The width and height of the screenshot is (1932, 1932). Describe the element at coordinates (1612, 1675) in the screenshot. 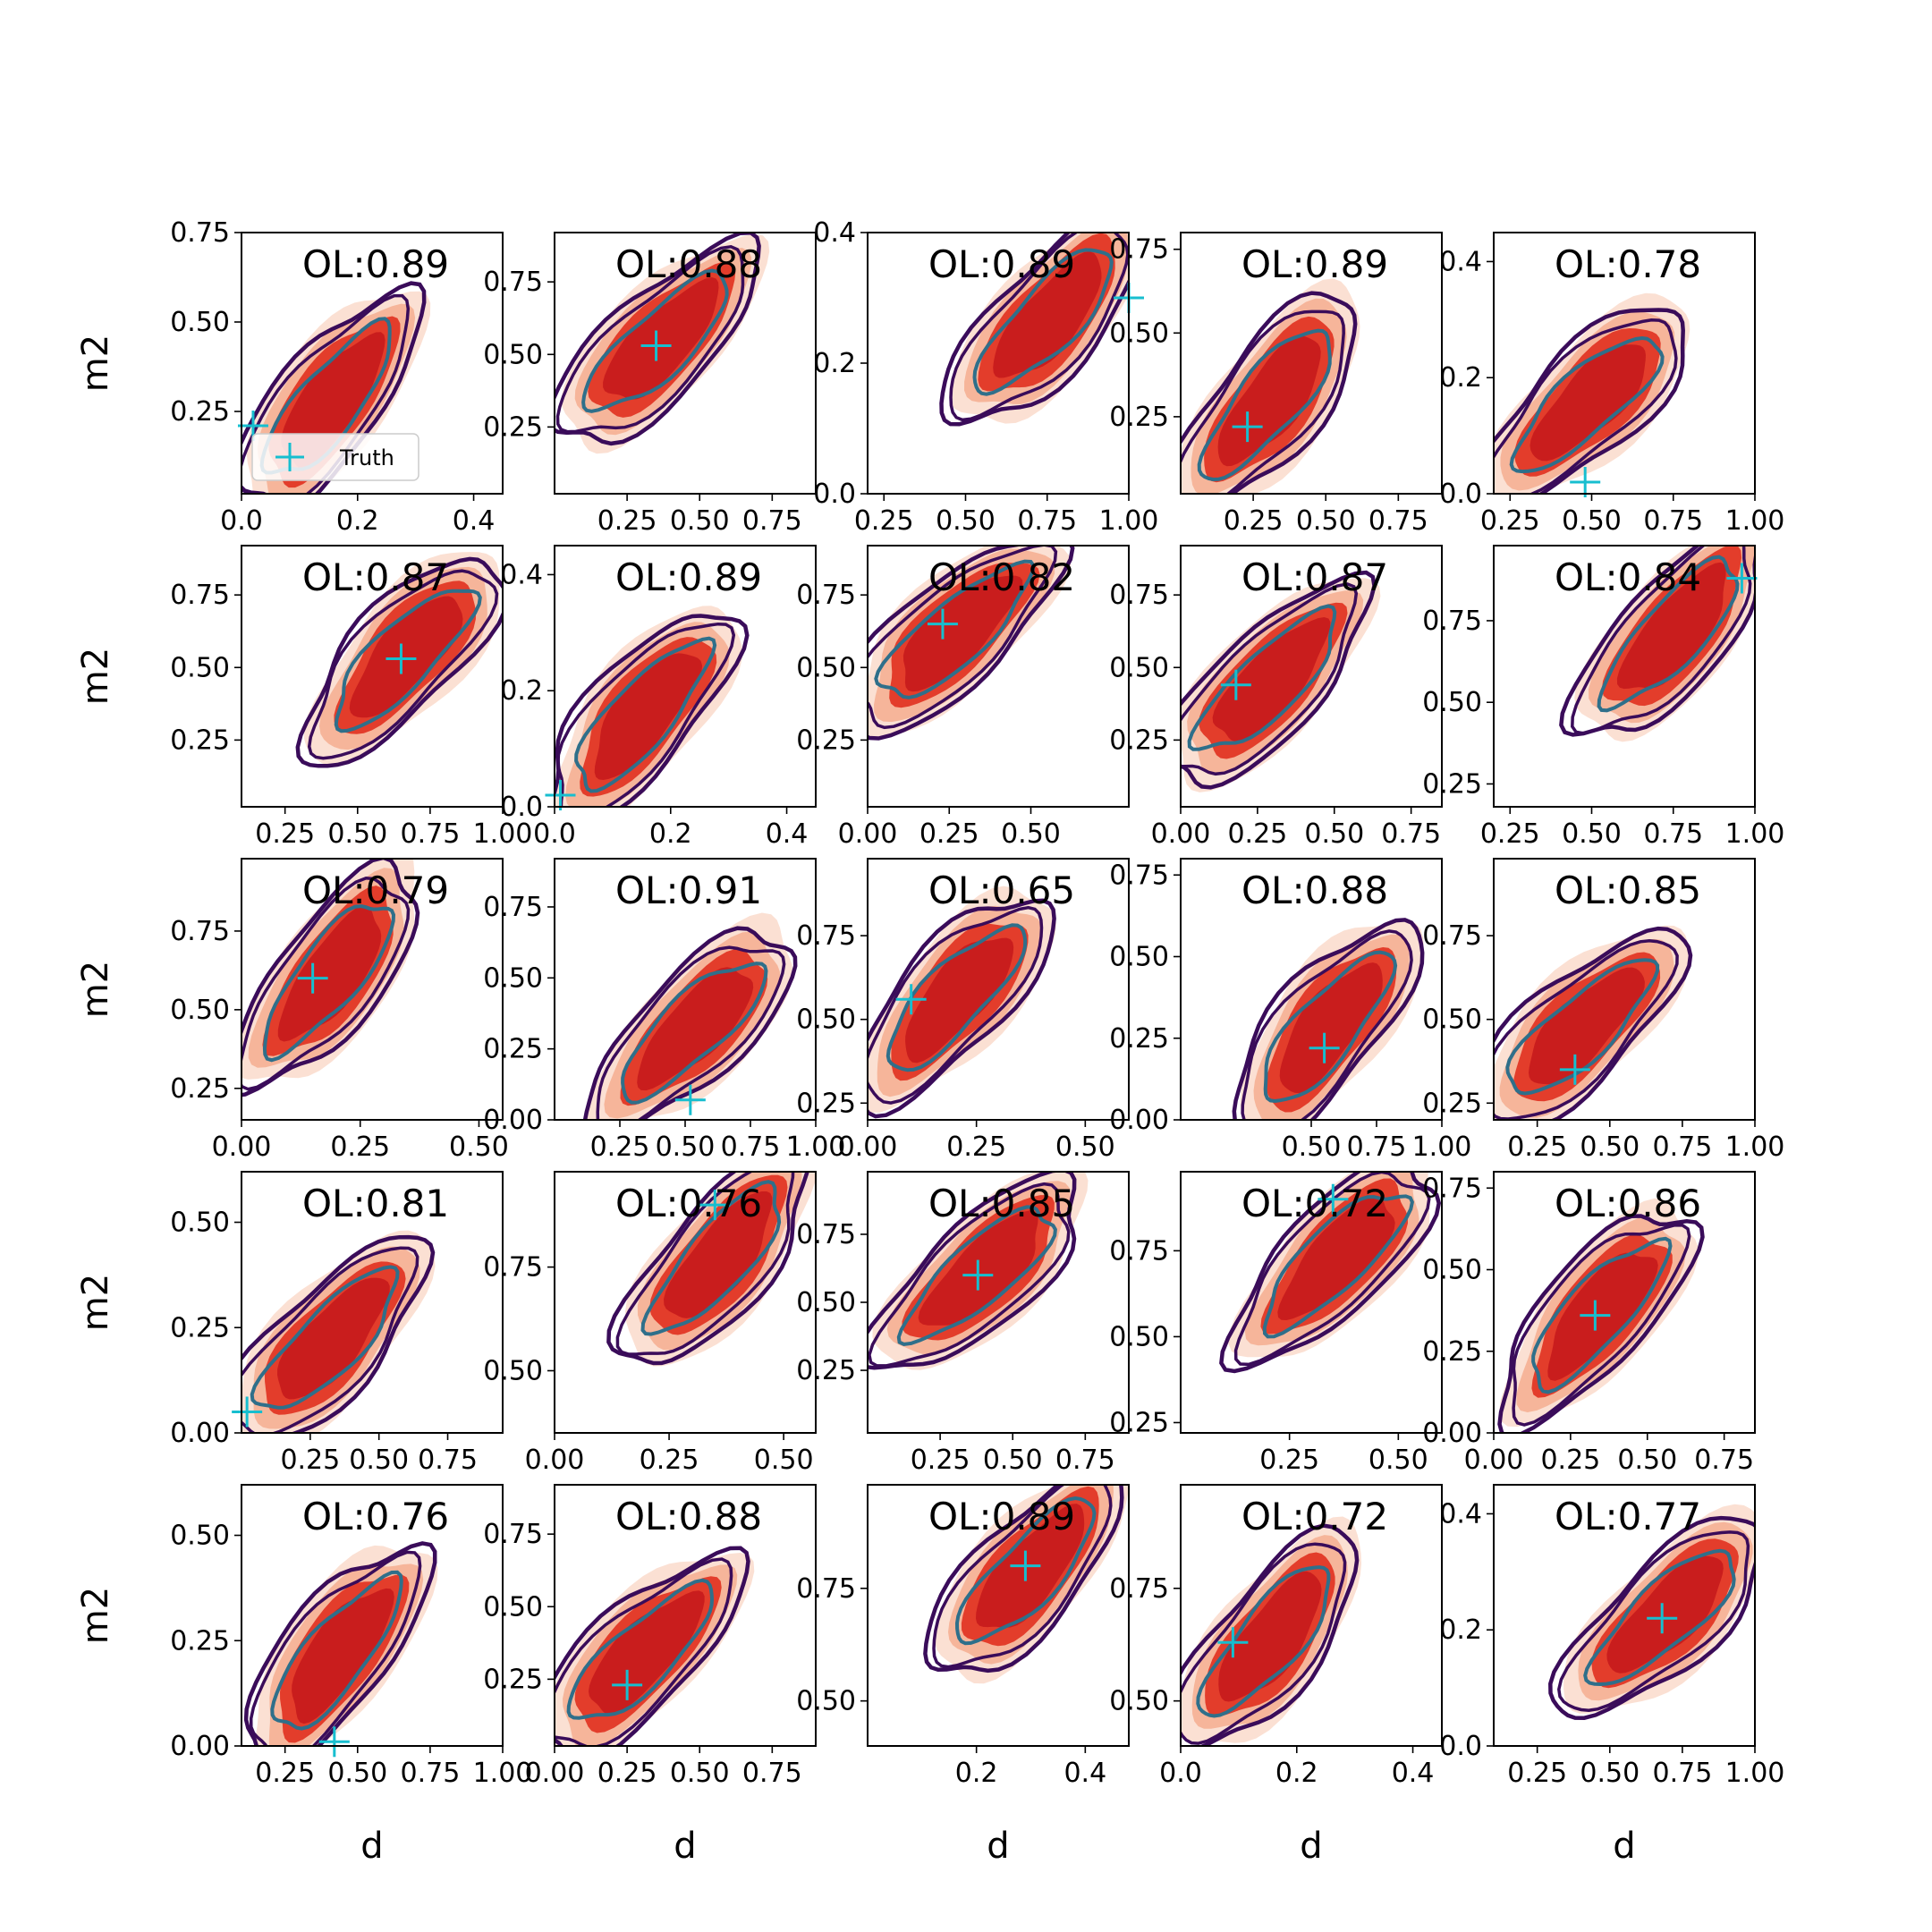

I see `subplot-25: 0.25 0.50 0.75 1.00 0.0 0.2 0.4 OL:0.77 d` at that location.